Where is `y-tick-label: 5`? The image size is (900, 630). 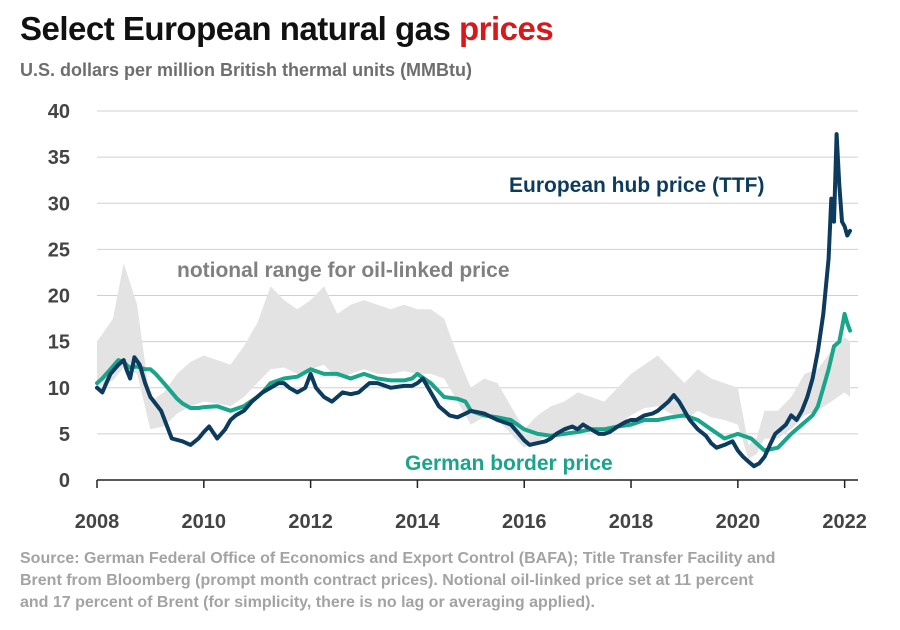 y-tick-label: 5 is located at coordinates (64, 435).